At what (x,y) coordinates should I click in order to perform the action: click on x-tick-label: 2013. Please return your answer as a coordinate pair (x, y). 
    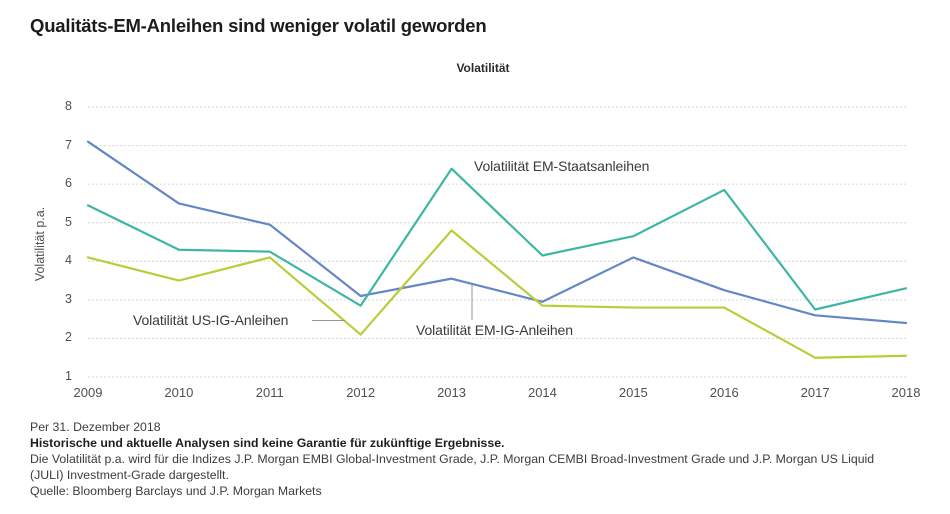
    Looking at the image, I should click on (451, 392).